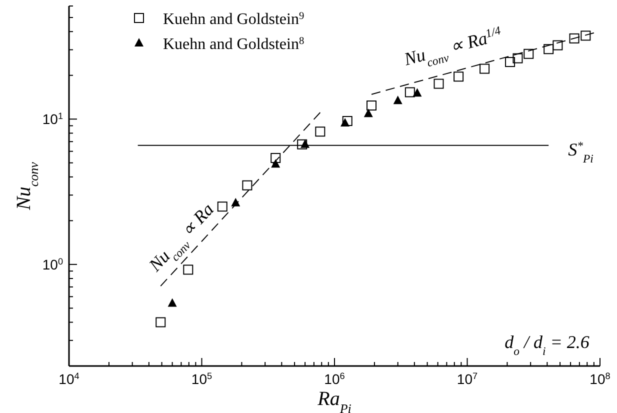 This screenshot has height=413, width=617. Describe the element at coordinates (233, 44) in the screenshot. I see `legend-label: Kuehn and Goldstein$^{8}$` at that location.